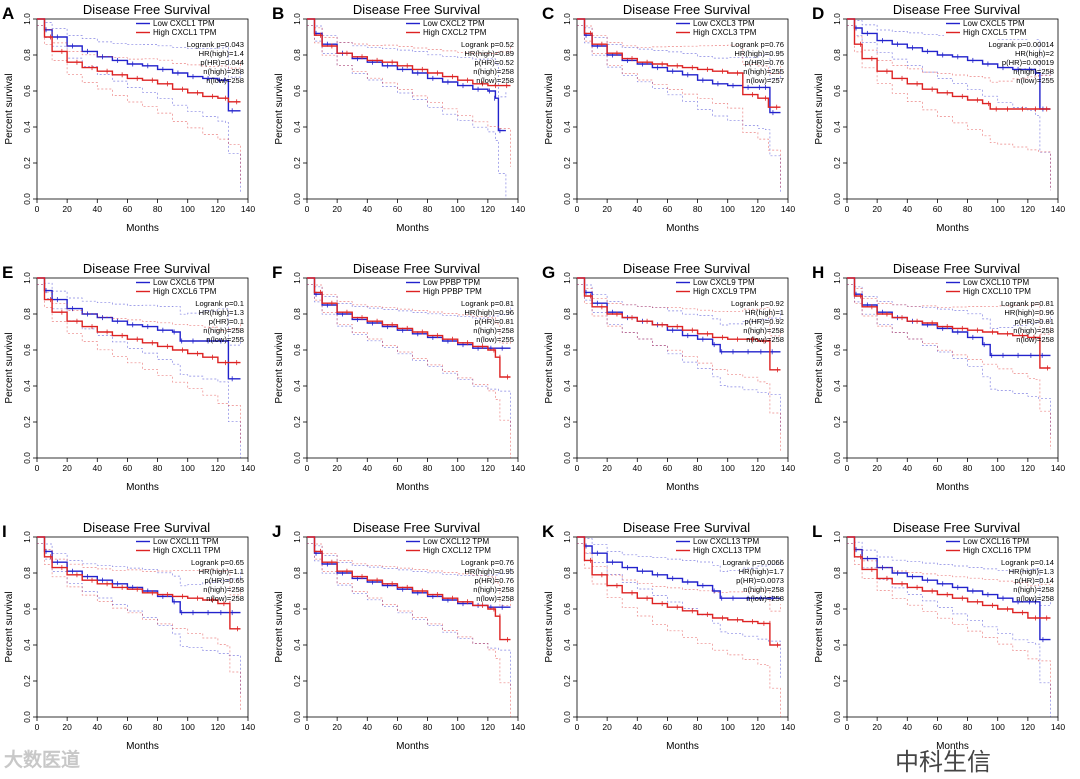 The height and width of the screenshot is (779, 1080). Describe the element at coordinates (221, 53) in the screenshot. I see `stat-text: HR(high)=1.4` at that location.